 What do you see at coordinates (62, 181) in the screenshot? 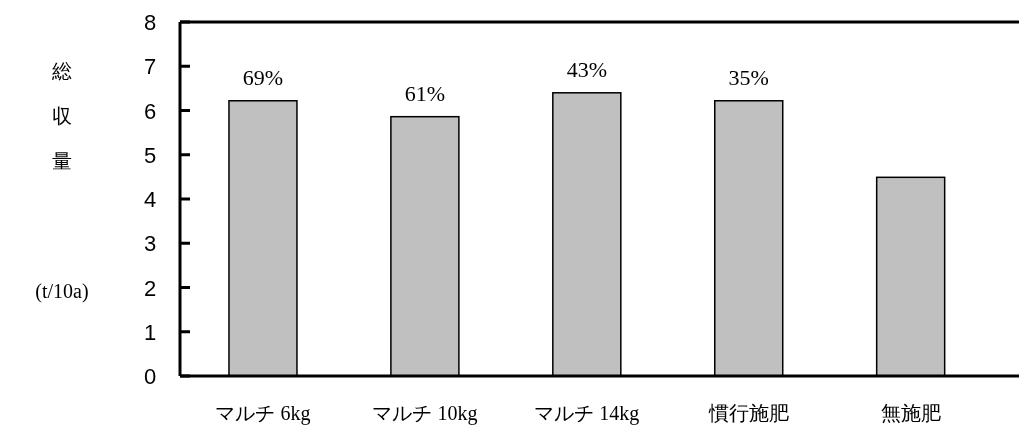
I see `text: 総収量(t/10a)` at bounding box center [62, 181].